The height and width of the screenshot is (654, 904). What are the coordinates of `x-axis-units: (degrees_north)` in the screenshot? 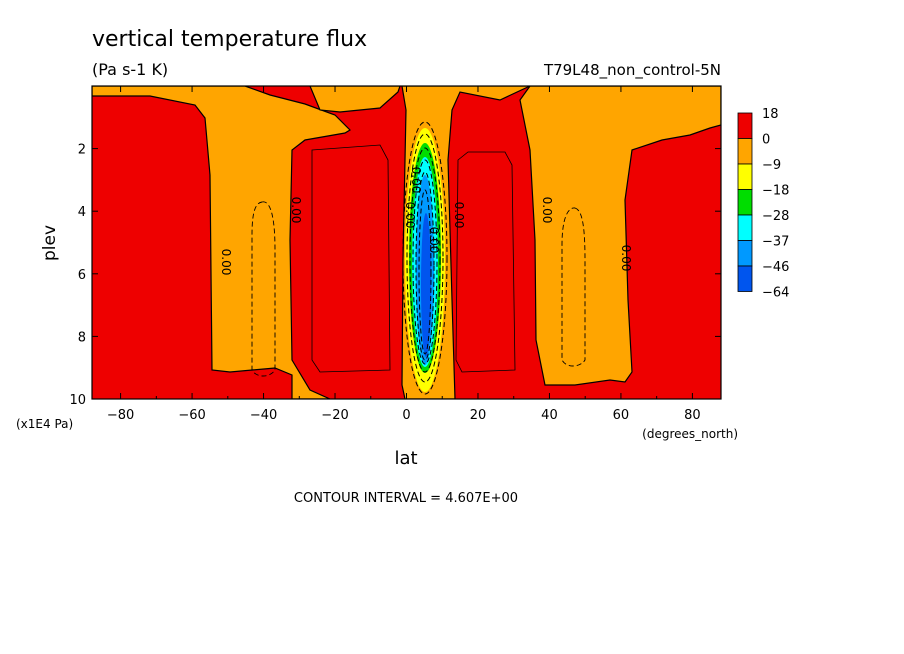 It's located at (690, 434).